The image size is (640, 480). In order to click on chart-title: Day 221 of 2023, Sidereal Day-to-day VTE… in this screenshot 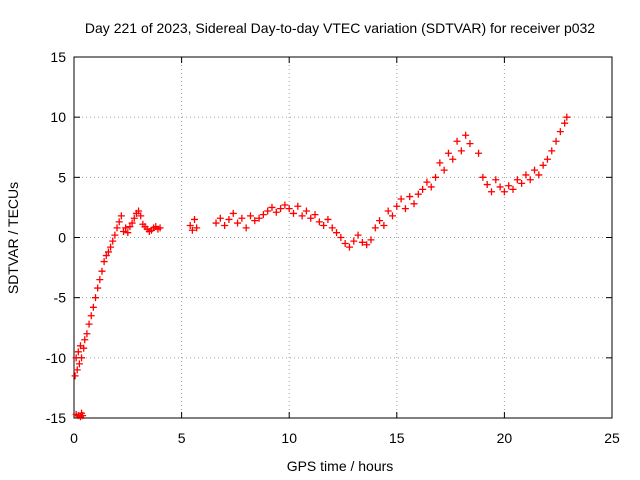, I will do `click(340, 28)`.